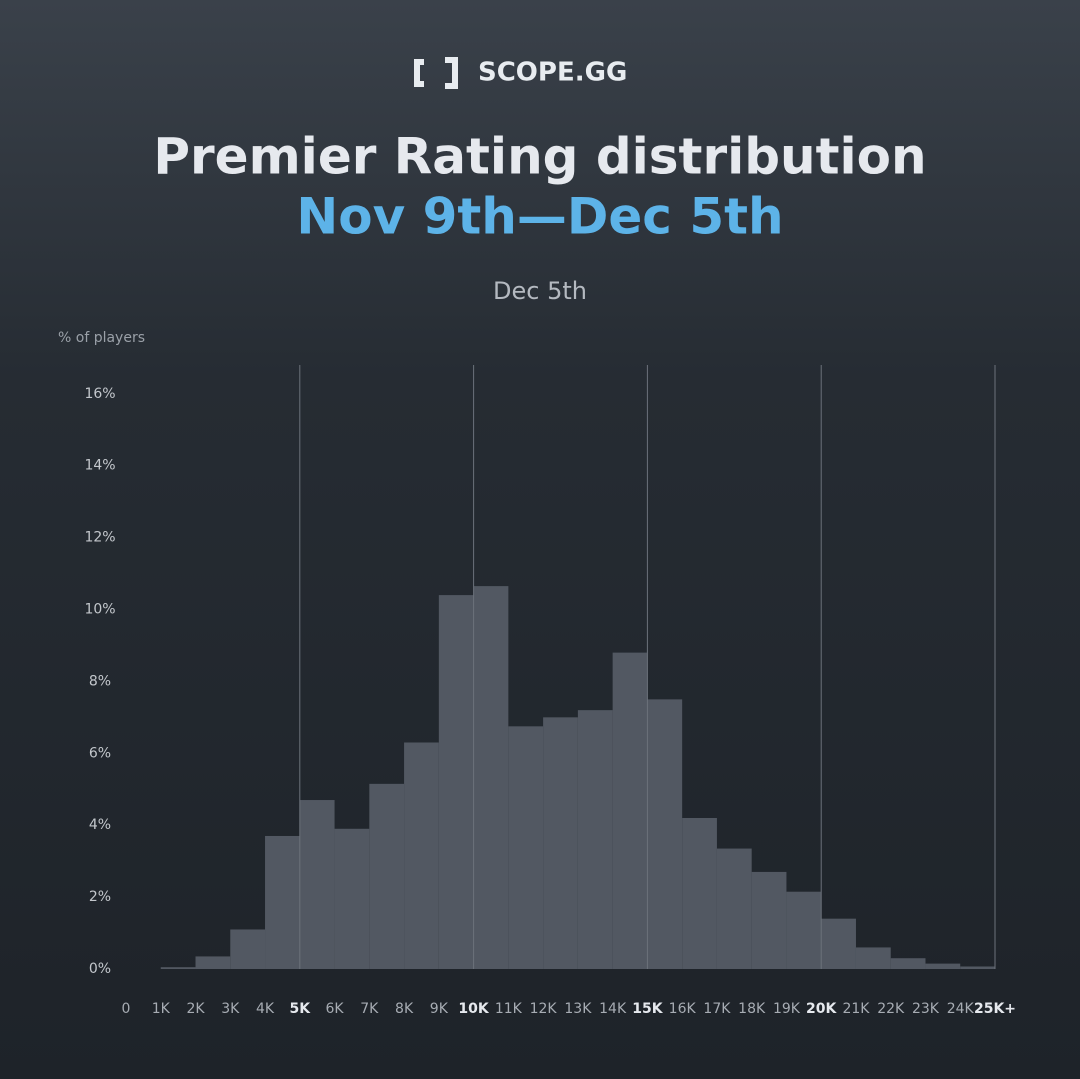 The height and width of the screenshot is (1079, 1080). What do you see at coordinates (856, 1009) in the screenshot?
I see `x-tick-label: 21K` at bounding box center [856, 1009].